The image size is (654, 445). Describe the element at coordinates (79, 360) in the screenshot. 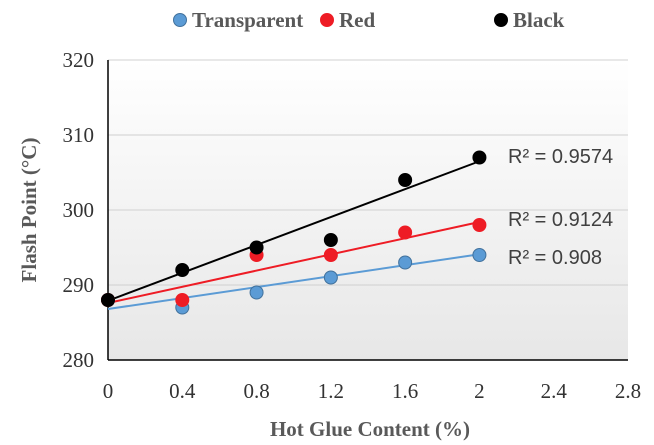

I see `y-tick-label: 280` at that location.